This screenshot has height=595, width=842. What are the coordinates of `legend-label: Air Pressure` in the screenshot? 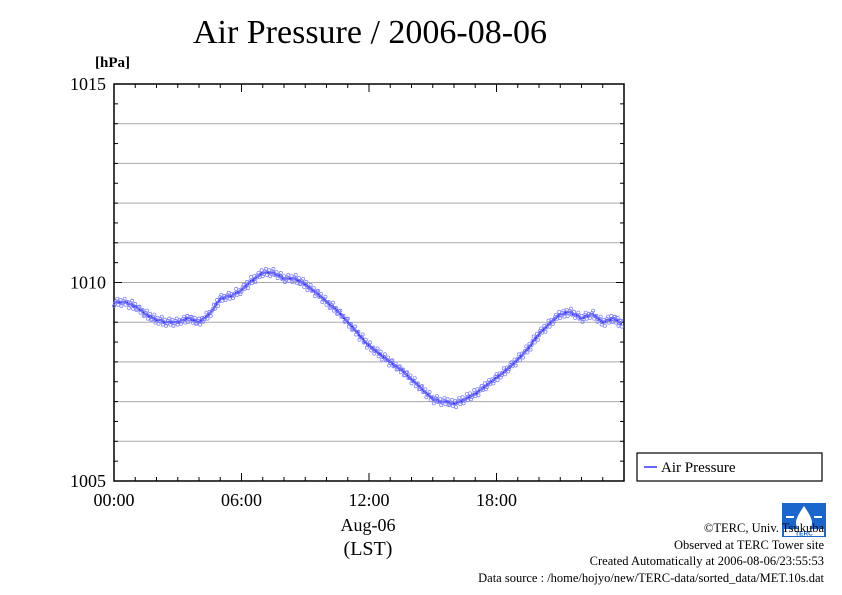 It's located at (698, 468).